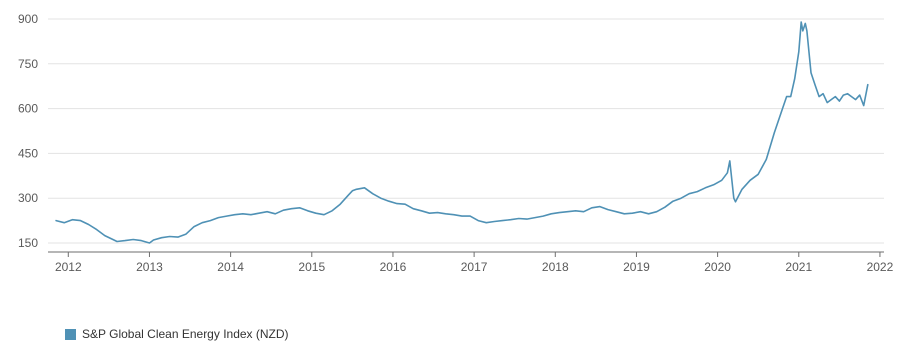 The image size is (899, 347). Describe the element at coordinates (28, 243) in the screenshot. I see `y-tick-label: 150` at that location.